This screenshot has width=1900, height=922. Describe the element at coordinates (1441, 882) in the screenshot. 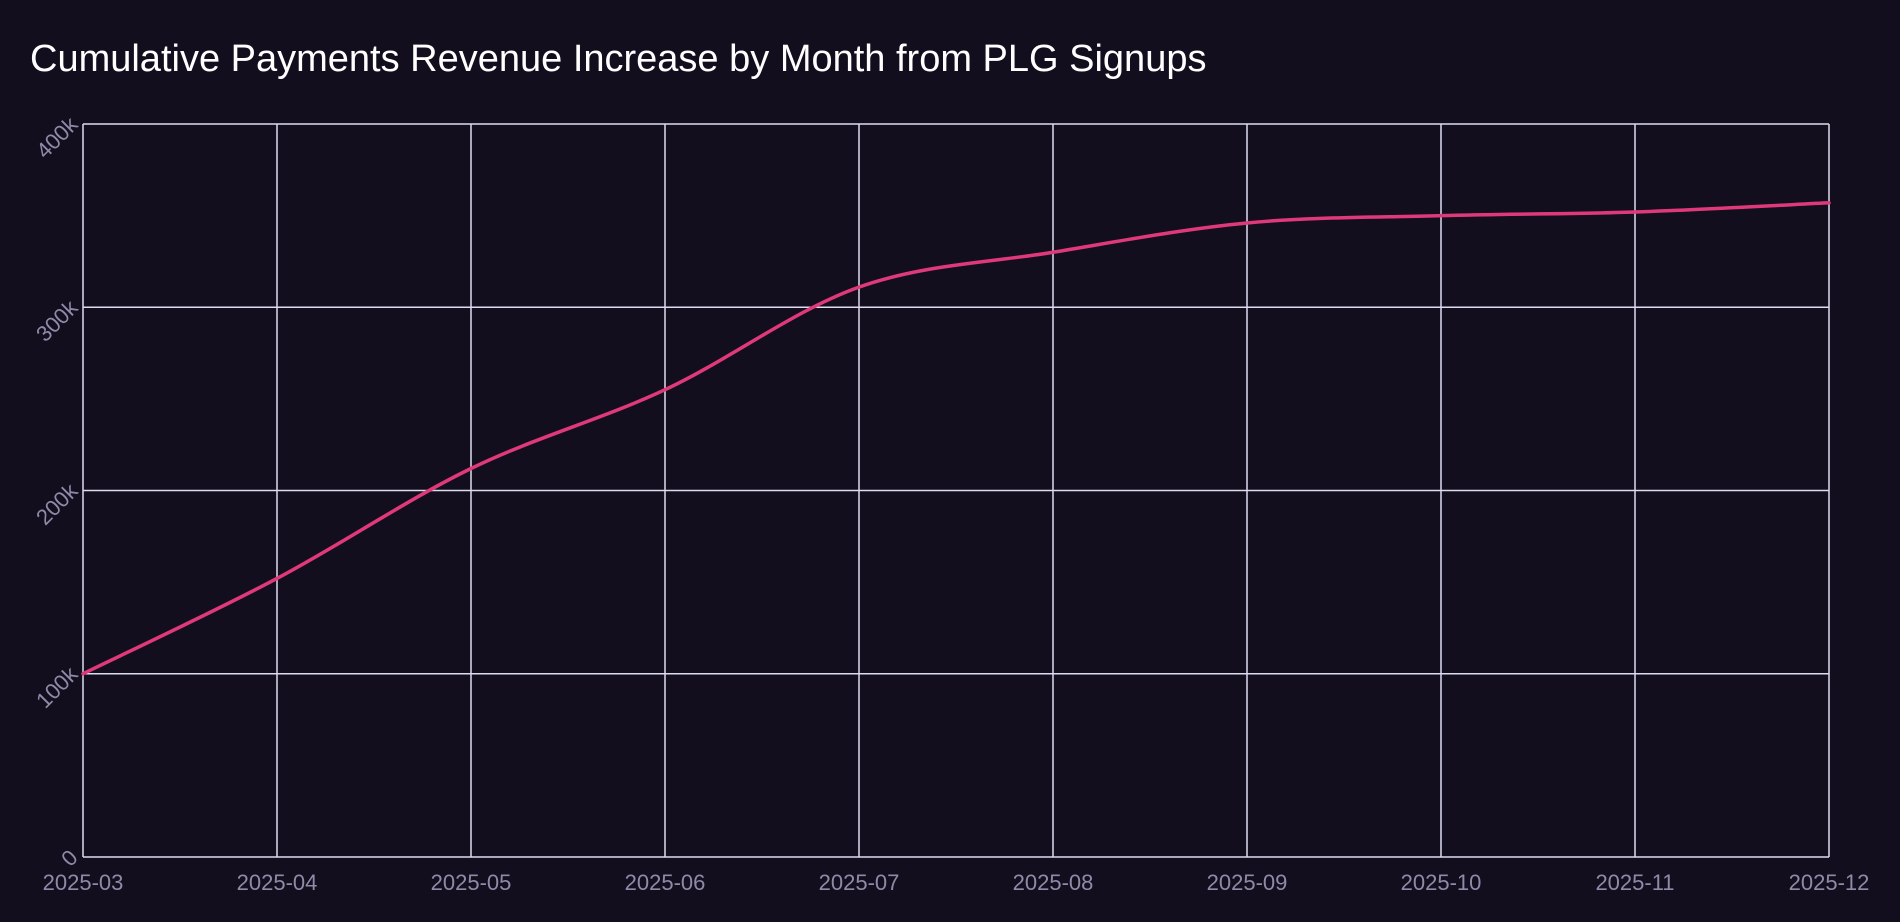

I see `x-tick-label: 2025-10` at that location.